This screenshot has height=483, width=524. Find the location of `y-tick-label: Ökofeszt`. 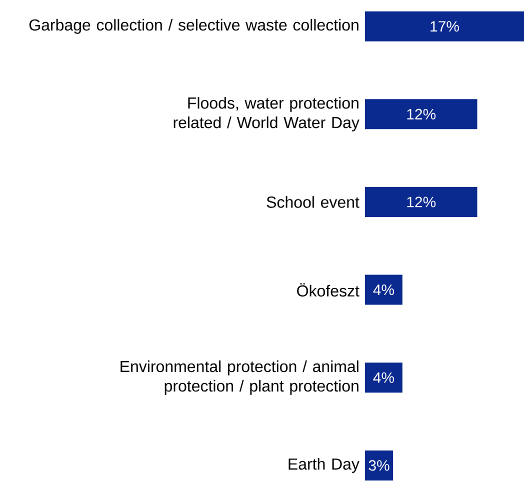

y-tick-label: Ökofeszt is located at coordinates (328, 290).